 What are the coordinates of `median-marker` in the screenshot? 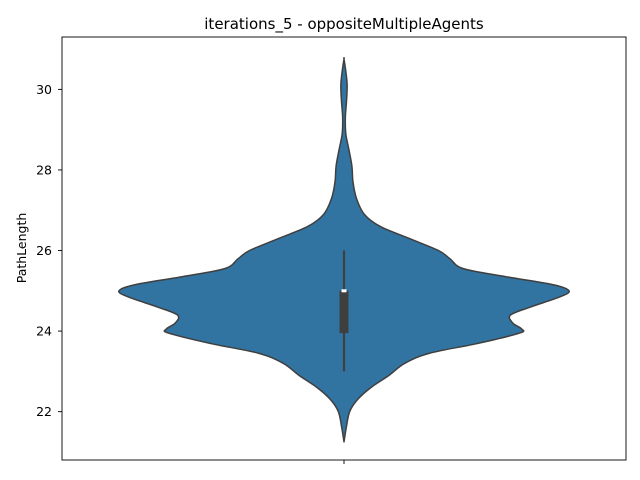 It's located at (344, 291).